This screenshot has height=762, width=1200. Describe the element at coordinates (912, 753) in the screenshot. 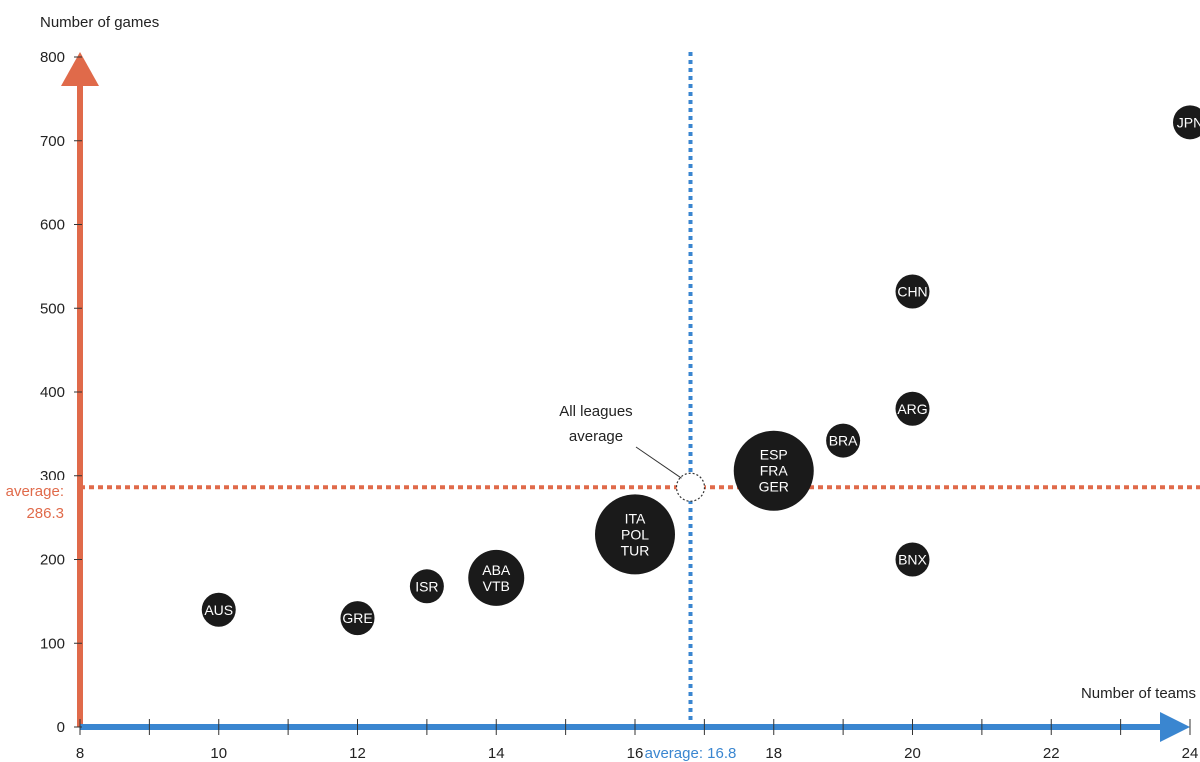

I see `x-tick-label: 20` at that location.